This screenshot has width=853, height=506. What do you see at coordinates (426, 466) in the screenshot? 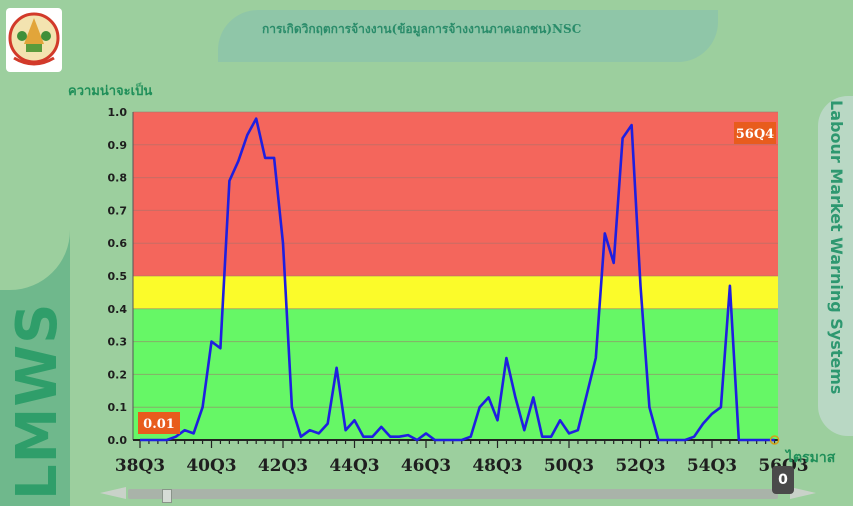
I see `x-tick-label: 46Q3` at bounding box center [426, 466].